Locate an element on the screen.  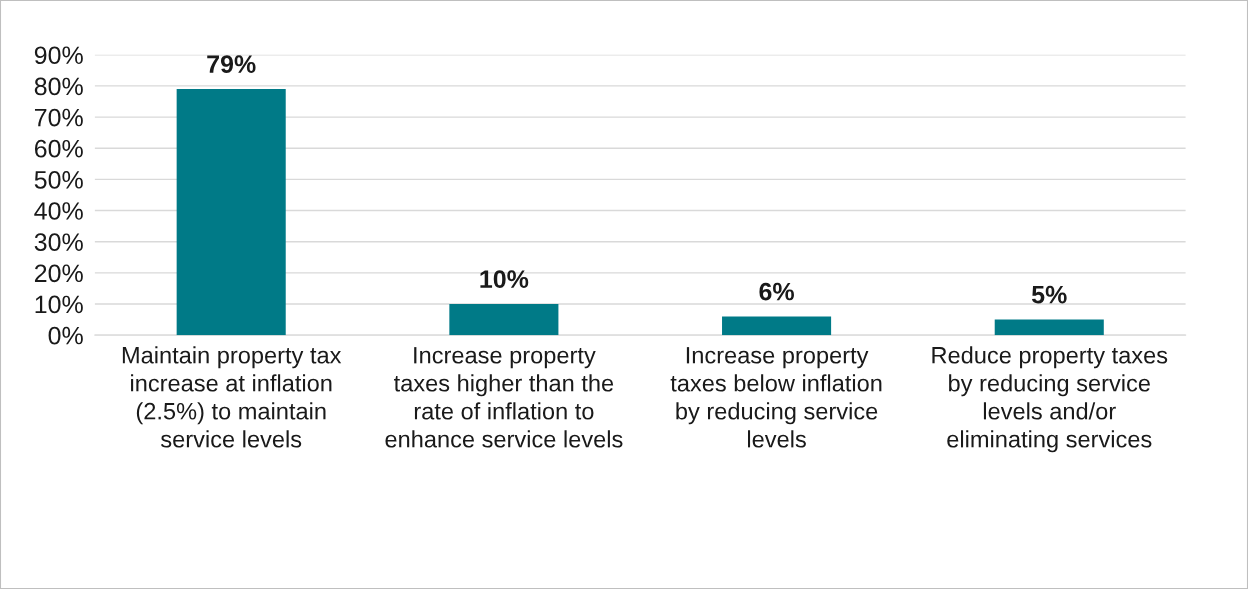
y-tick-label: 60% is located at coordinates (58, 148).